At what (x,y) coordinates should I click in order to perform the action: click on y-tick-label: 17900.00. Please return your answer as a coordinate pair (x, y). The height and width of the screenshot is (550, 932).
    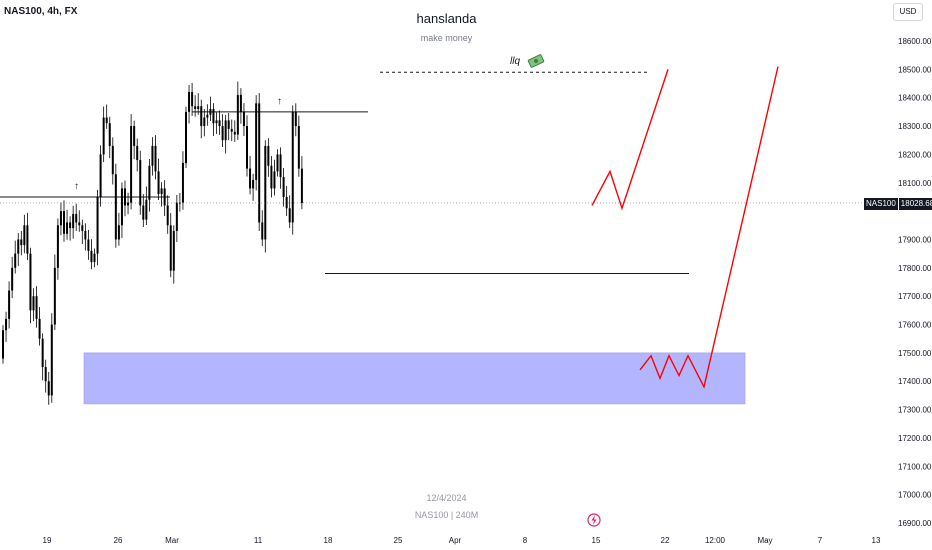
    Looking at the image, I should click on (915, 239).